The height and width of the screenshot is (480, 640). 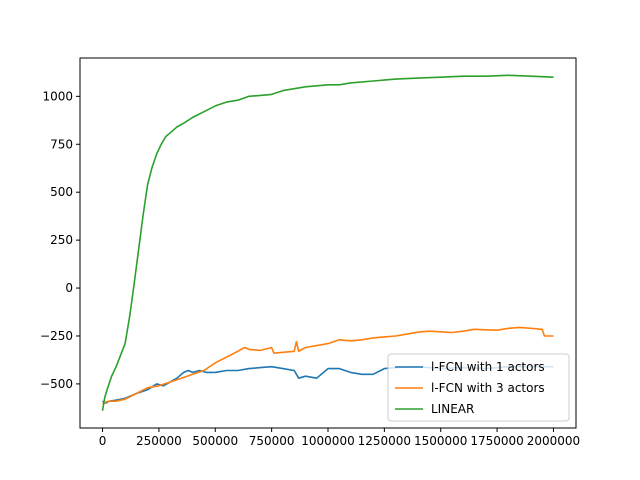 I want to click on x-tick-label: 1500000, so click(x=440, y=441).